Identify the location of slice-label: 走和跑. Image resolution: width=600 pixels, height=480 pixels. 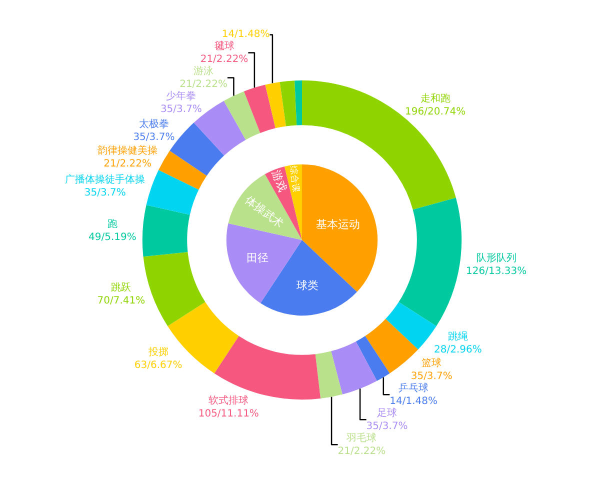
(435, 98).